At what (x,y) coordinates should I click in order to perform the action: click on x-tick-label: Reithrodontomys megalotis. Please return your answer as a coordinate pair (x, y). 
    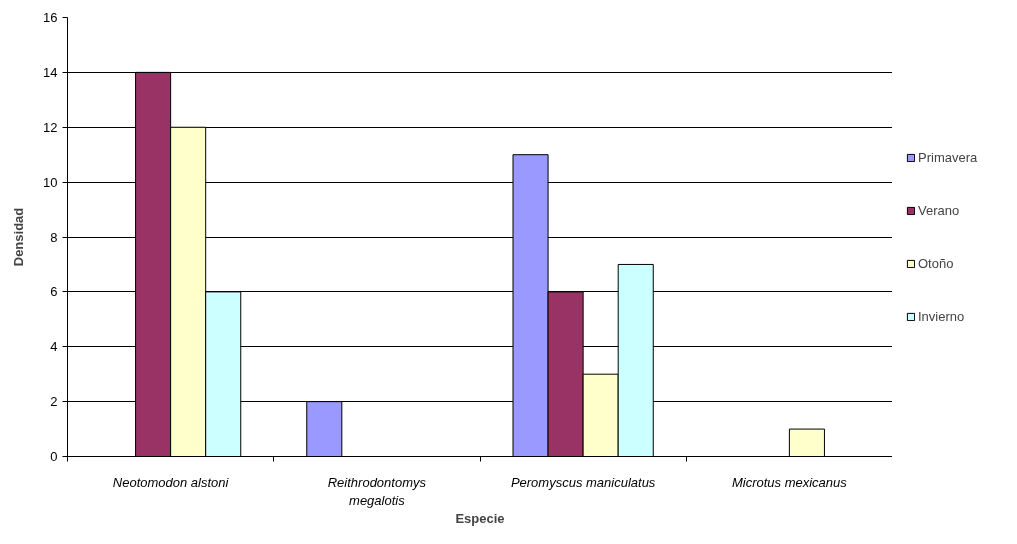
    Looking at the image, I should click on (377, 491).